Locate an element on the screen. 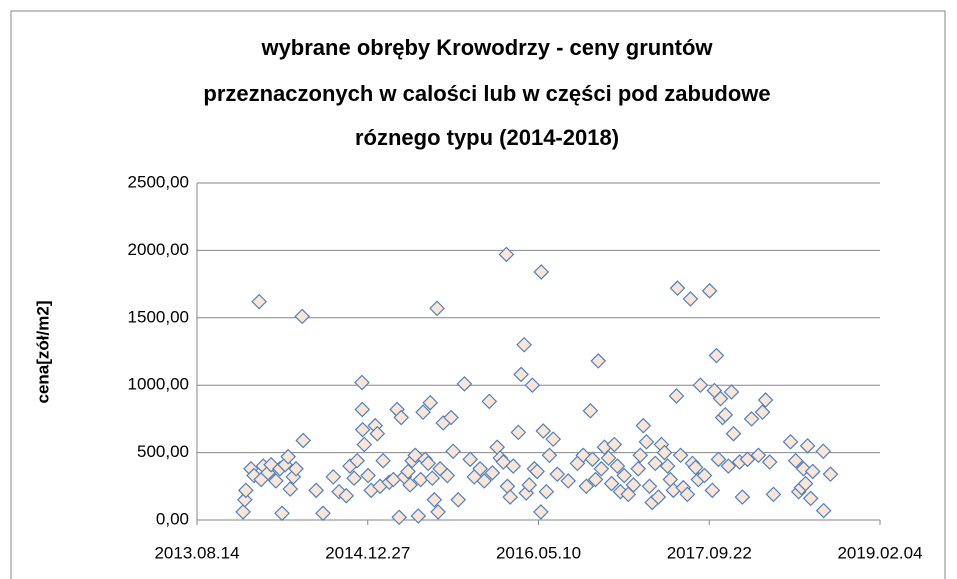 The image size is (957, 579). x-tick-label: 2017.09.22 is located at coordinates (709, 552).